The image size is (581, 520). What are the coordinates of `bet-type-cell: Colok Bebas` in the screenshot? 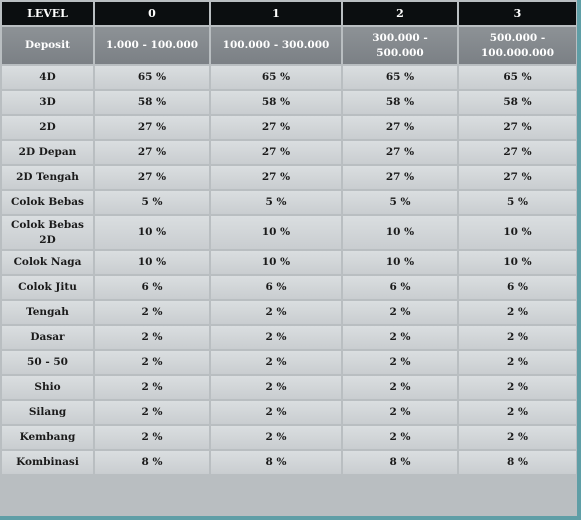 It's located at (47, 202).